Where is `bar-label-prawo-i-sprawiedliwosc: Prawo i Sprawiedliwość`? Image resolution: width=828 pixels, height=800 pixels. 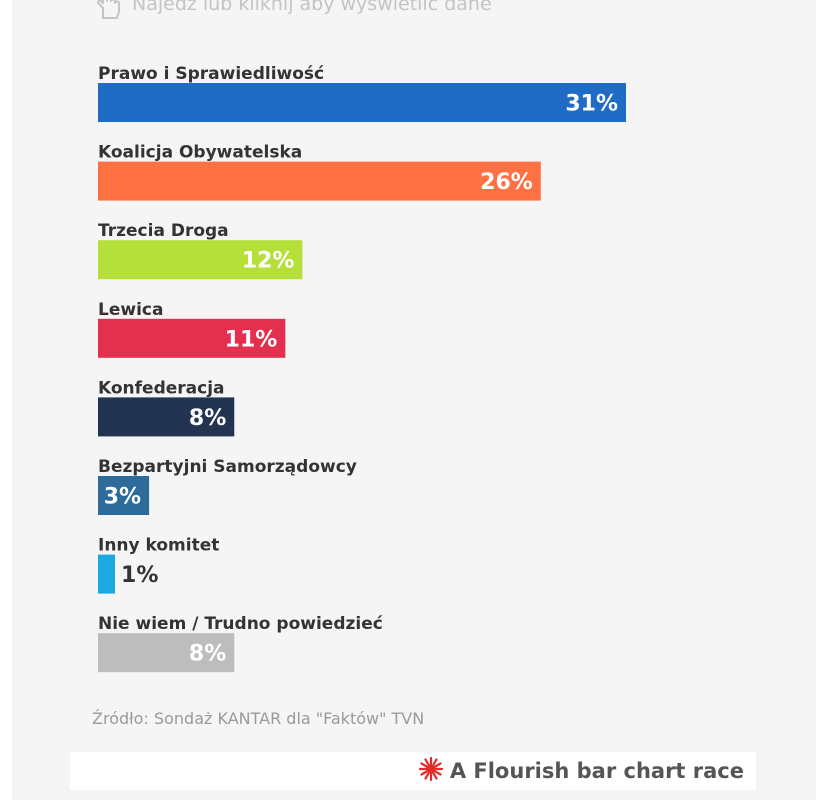
bar-label-prawo-i-sprawiedliwosc: Prawo i Sprawiedliwość is located at coordinates (211, 74).